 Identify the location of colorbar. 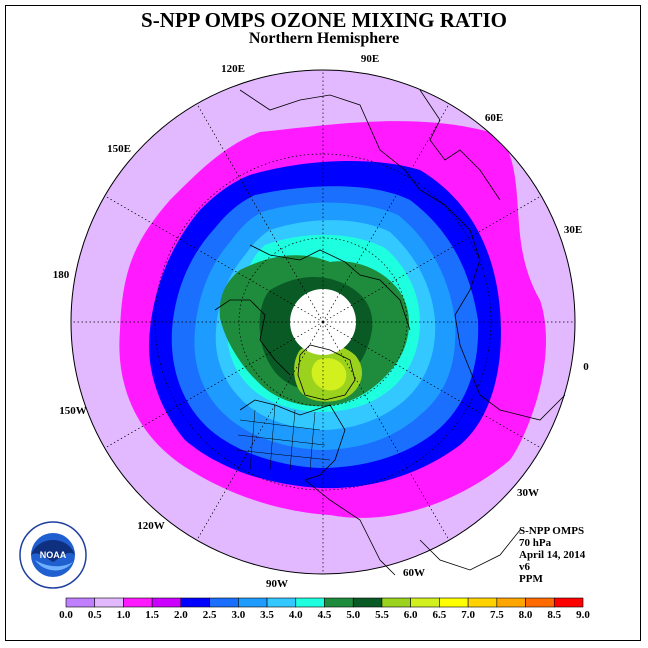
(324, 602).